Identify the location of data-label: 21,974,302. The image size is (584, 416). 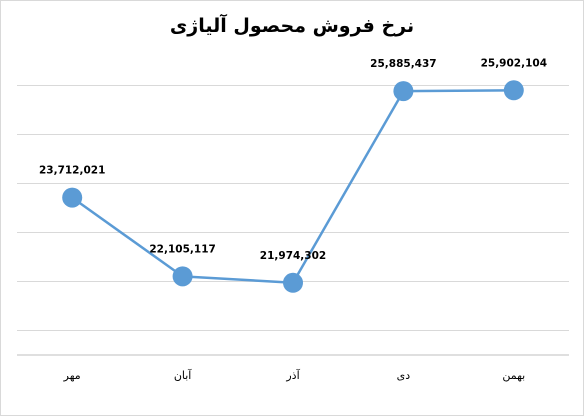
(293, 256).